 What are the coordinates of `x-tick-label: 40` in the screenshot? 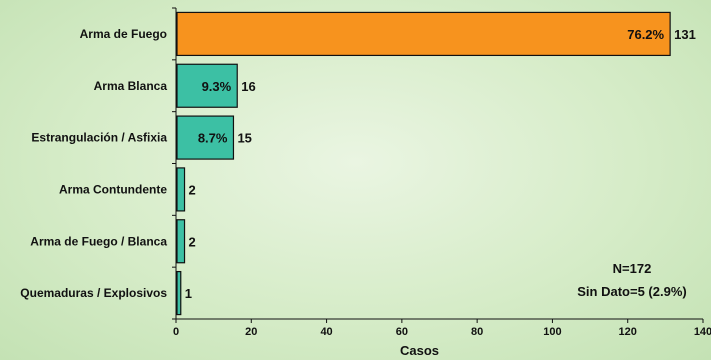 It's located at (326, 332).